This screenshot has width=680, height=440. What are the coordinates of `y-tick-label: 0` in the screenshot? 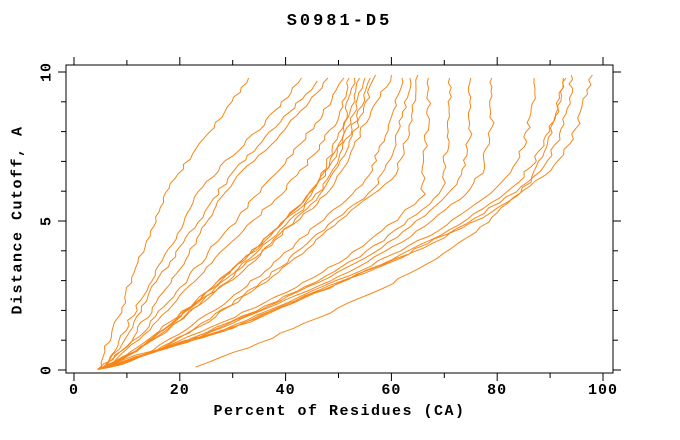 It's located at (47, 370).